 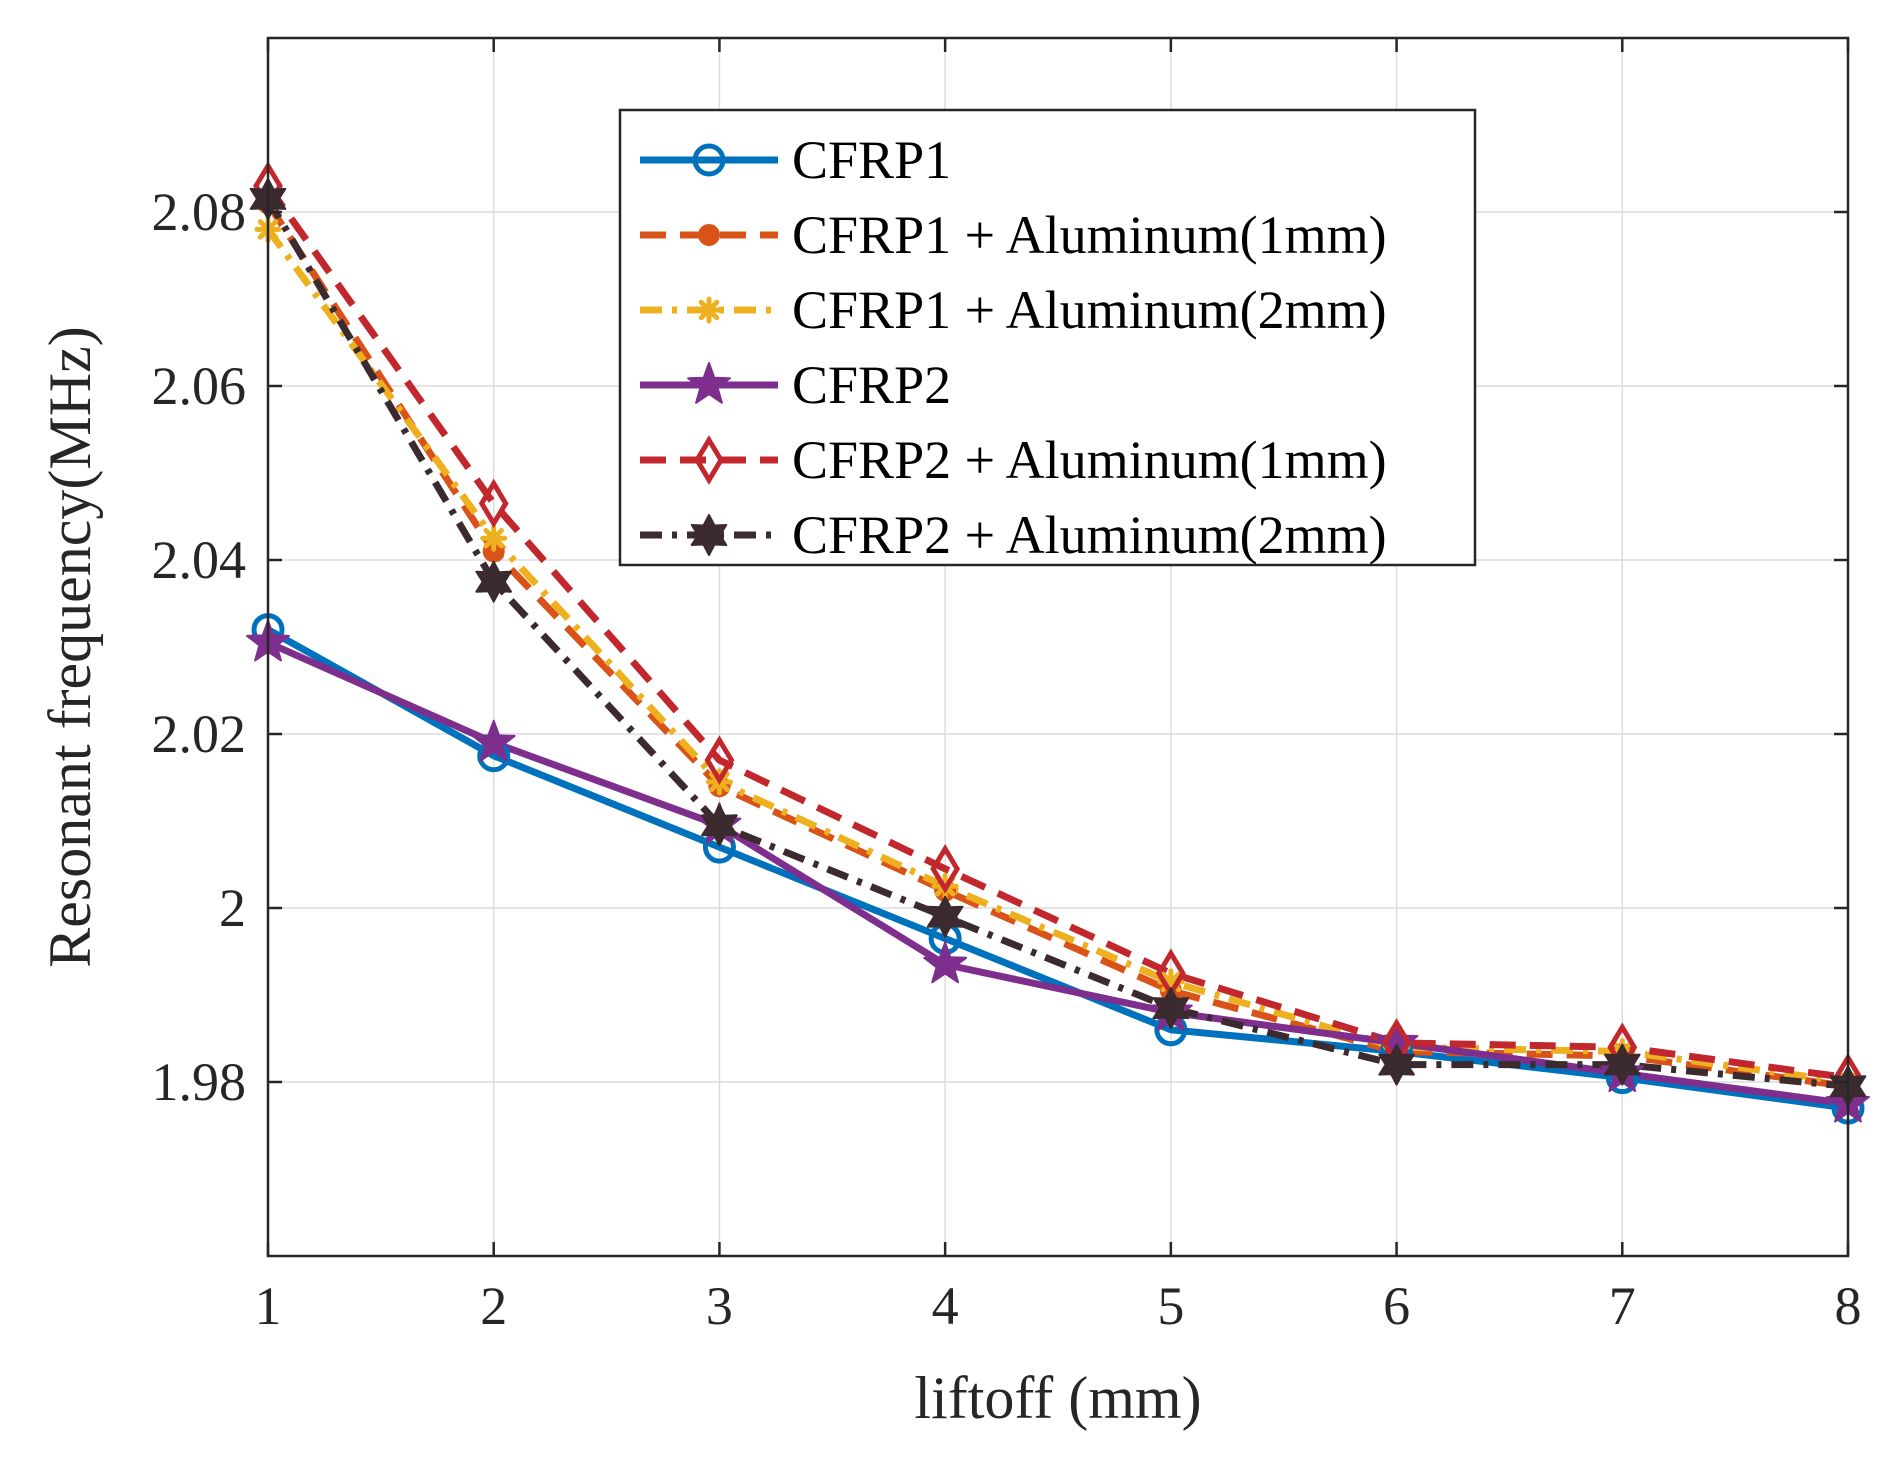 I want to click on x-tick-labels: 1 2 3 4 5 6 7 8, so click(x=1058, y=1306).